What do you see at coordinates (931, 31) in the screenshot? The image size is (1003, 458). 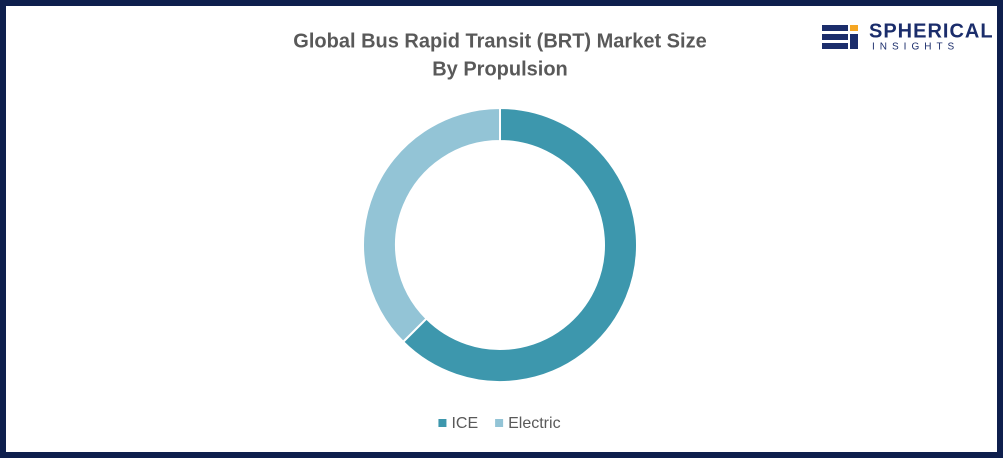 I see `logo-name: SPHERICAL` at bounding box center [931, 31].